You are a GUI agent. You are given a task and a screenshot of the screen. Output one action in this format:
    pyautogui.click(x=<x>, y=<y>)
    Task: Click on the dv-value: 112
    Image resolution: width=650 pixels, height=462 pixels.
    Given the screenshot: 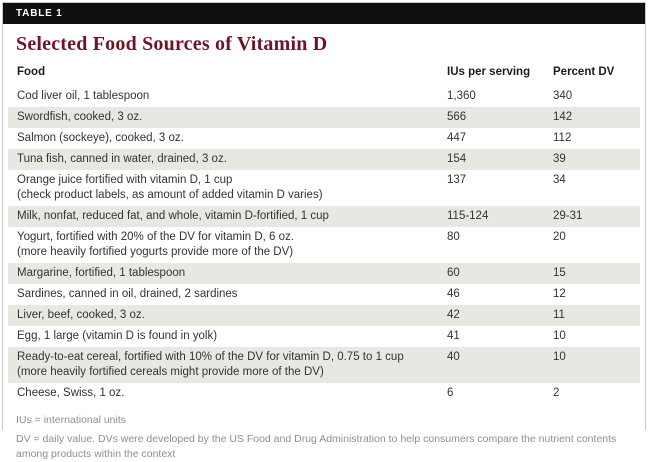 What is the action you would take?
    pyautogui.click(x=562, y=138)
    